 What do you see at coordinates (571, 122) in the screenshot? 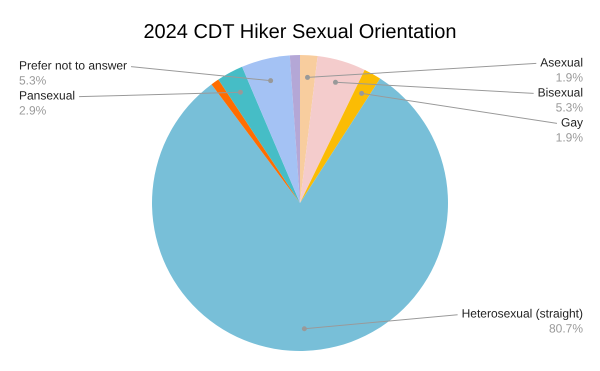
I see `slice-label: Gay` at bounding box center [571, 122].